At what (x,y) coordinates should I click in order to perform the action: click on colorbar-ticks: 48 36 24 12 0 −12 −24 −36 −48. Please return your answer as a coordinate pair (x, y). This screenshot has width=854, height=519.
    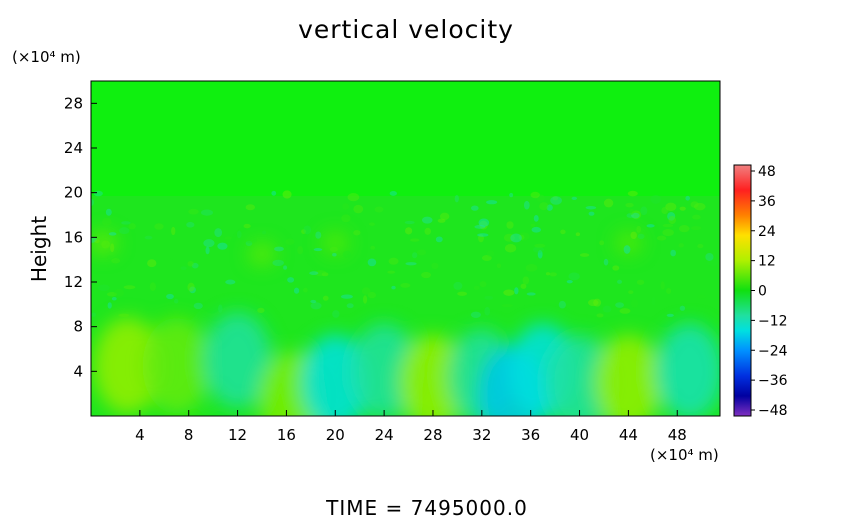
    Looking at the image, I should click on (769, 291).